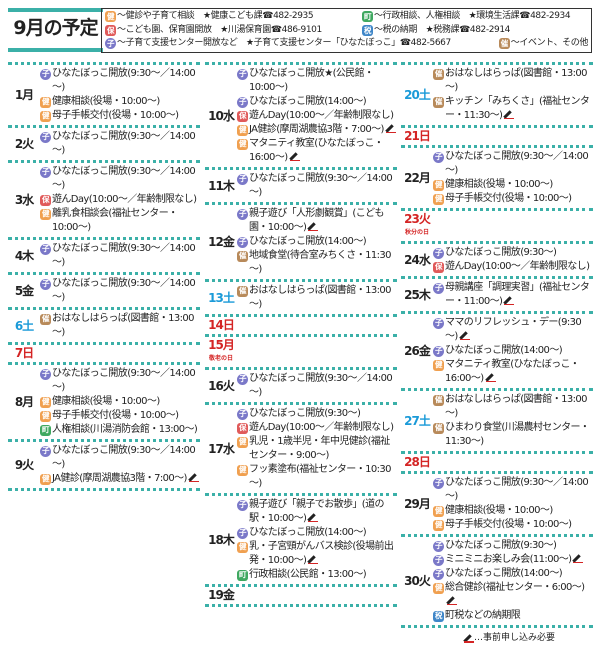 The width and height of the screenshot is (600, 648). Describe the element at coordinates (417, 295) in the screenshot. I see `day-label: 25木` at that location.